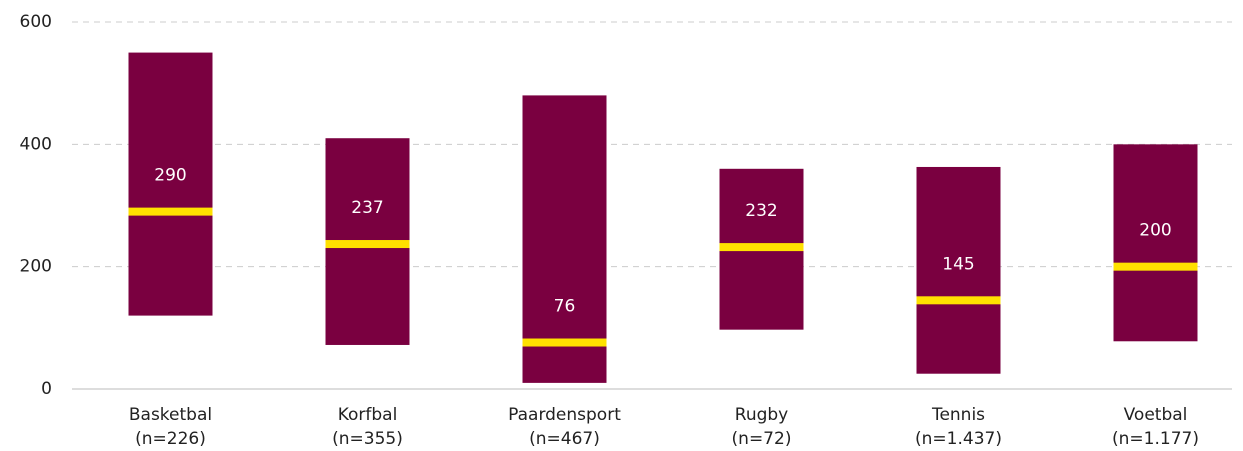 The width and height of the screenshot is (1243, 451). Describe the element at coordinates (958, 415) in the screenshot. I see `x-tick-label: Tennis` at that location.